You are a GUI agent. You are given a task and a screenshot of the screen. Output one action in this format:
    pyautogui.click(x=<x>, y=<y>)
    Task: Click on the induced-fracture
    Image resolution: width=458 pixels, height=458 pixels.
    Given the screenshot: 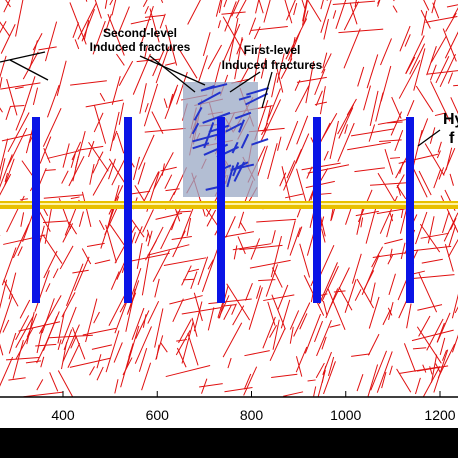 What is the action you would take?
    pyautogui.click(x=241, y=126)
    